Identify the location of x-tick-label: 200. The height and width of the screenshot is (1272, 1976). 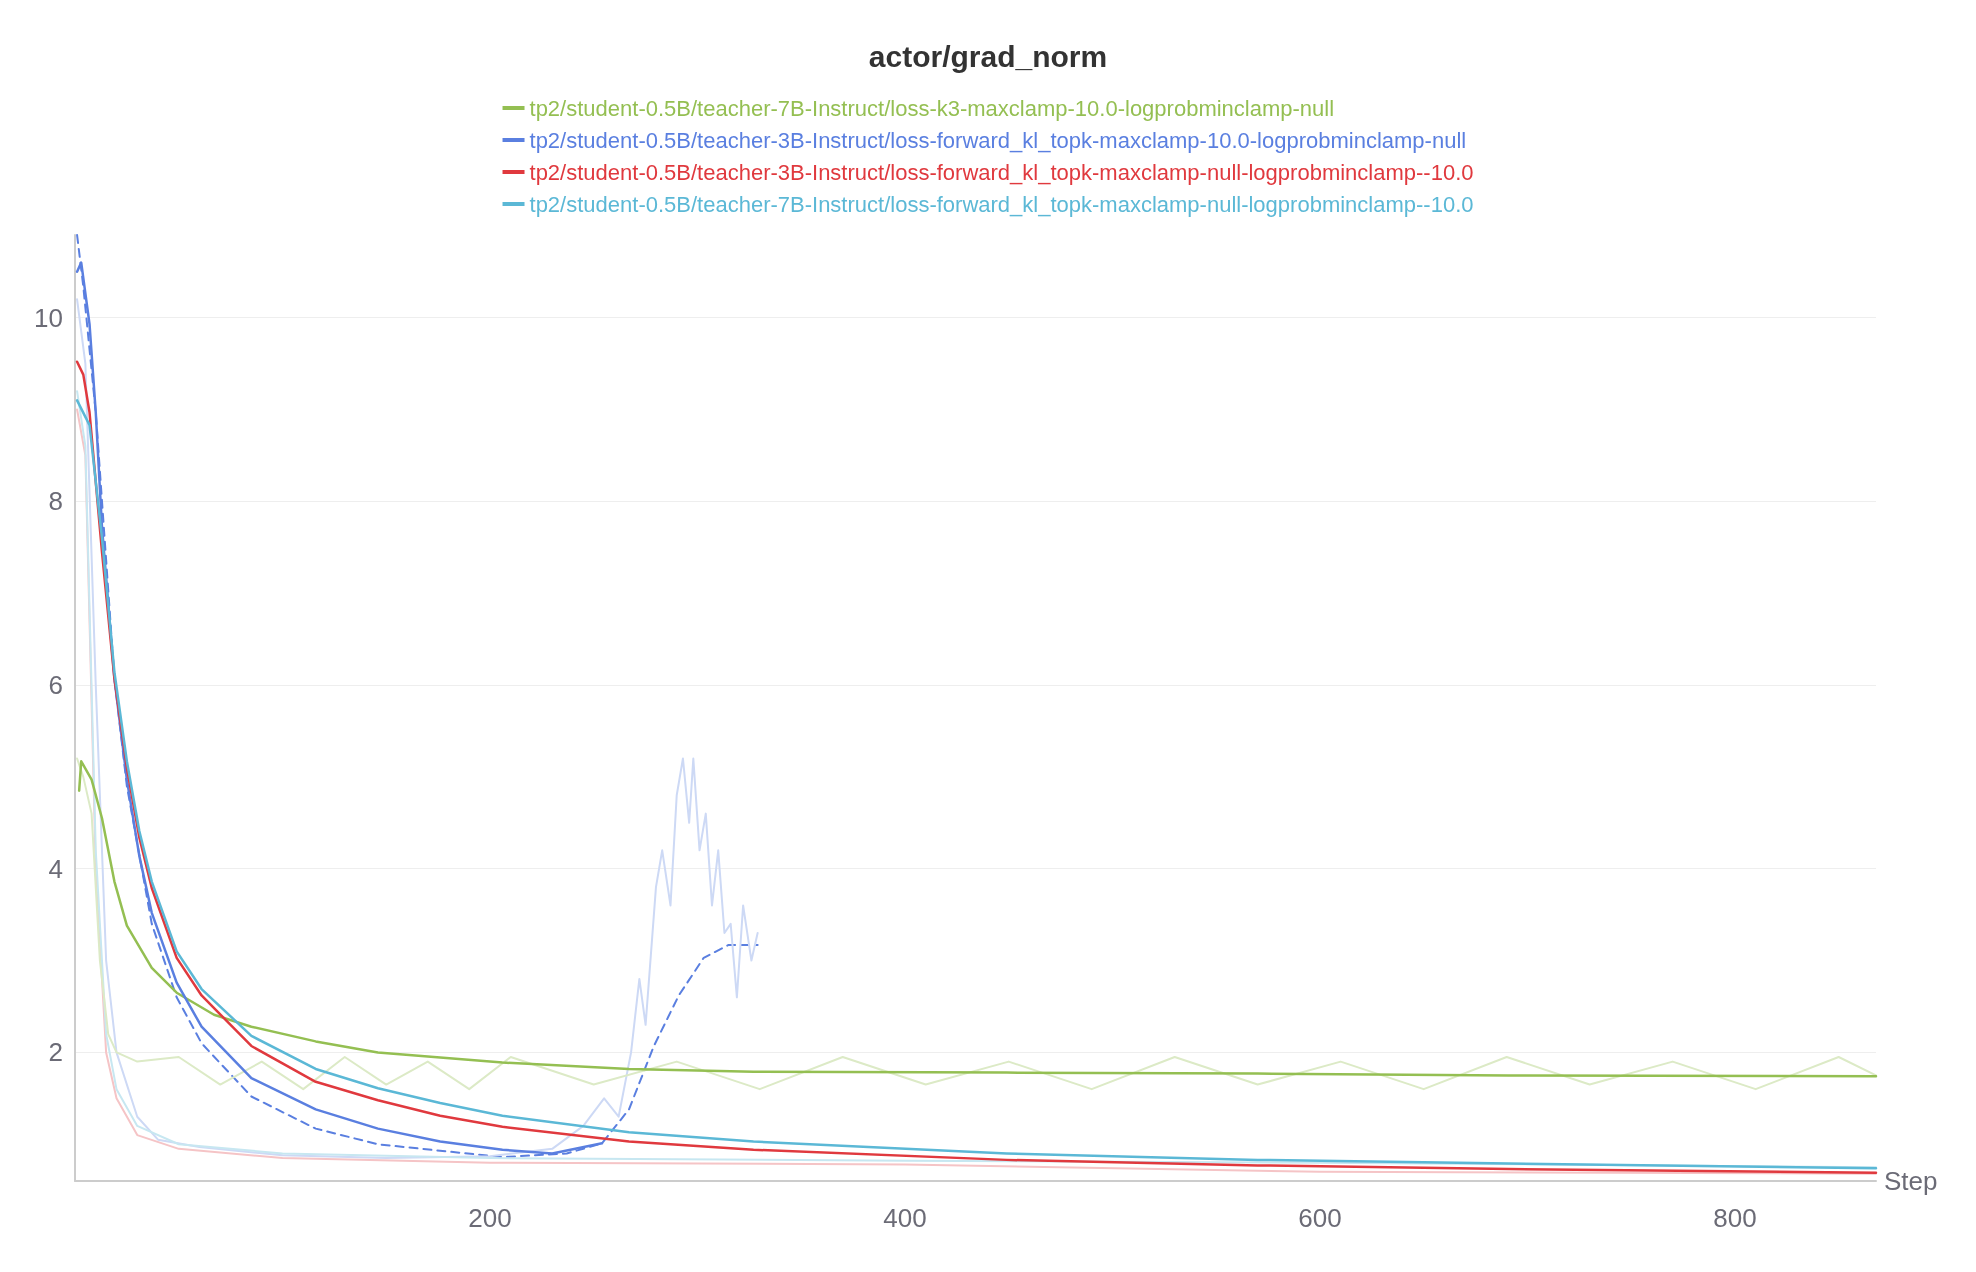
(490, 1218).